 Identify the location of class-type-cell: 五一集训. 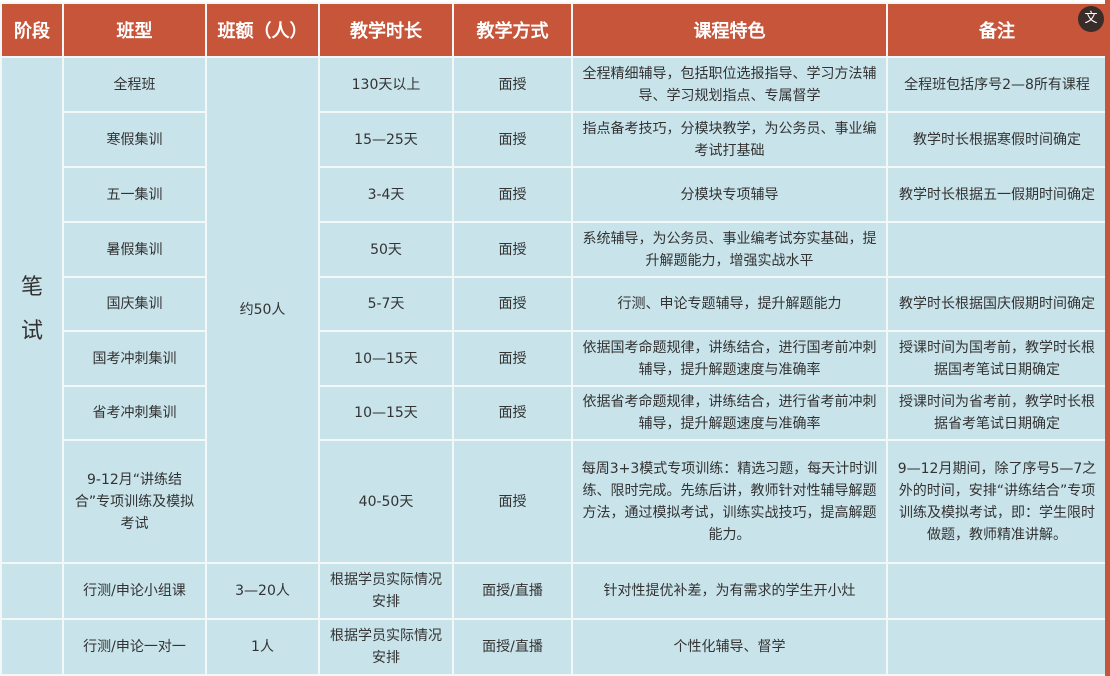
(134, 194).